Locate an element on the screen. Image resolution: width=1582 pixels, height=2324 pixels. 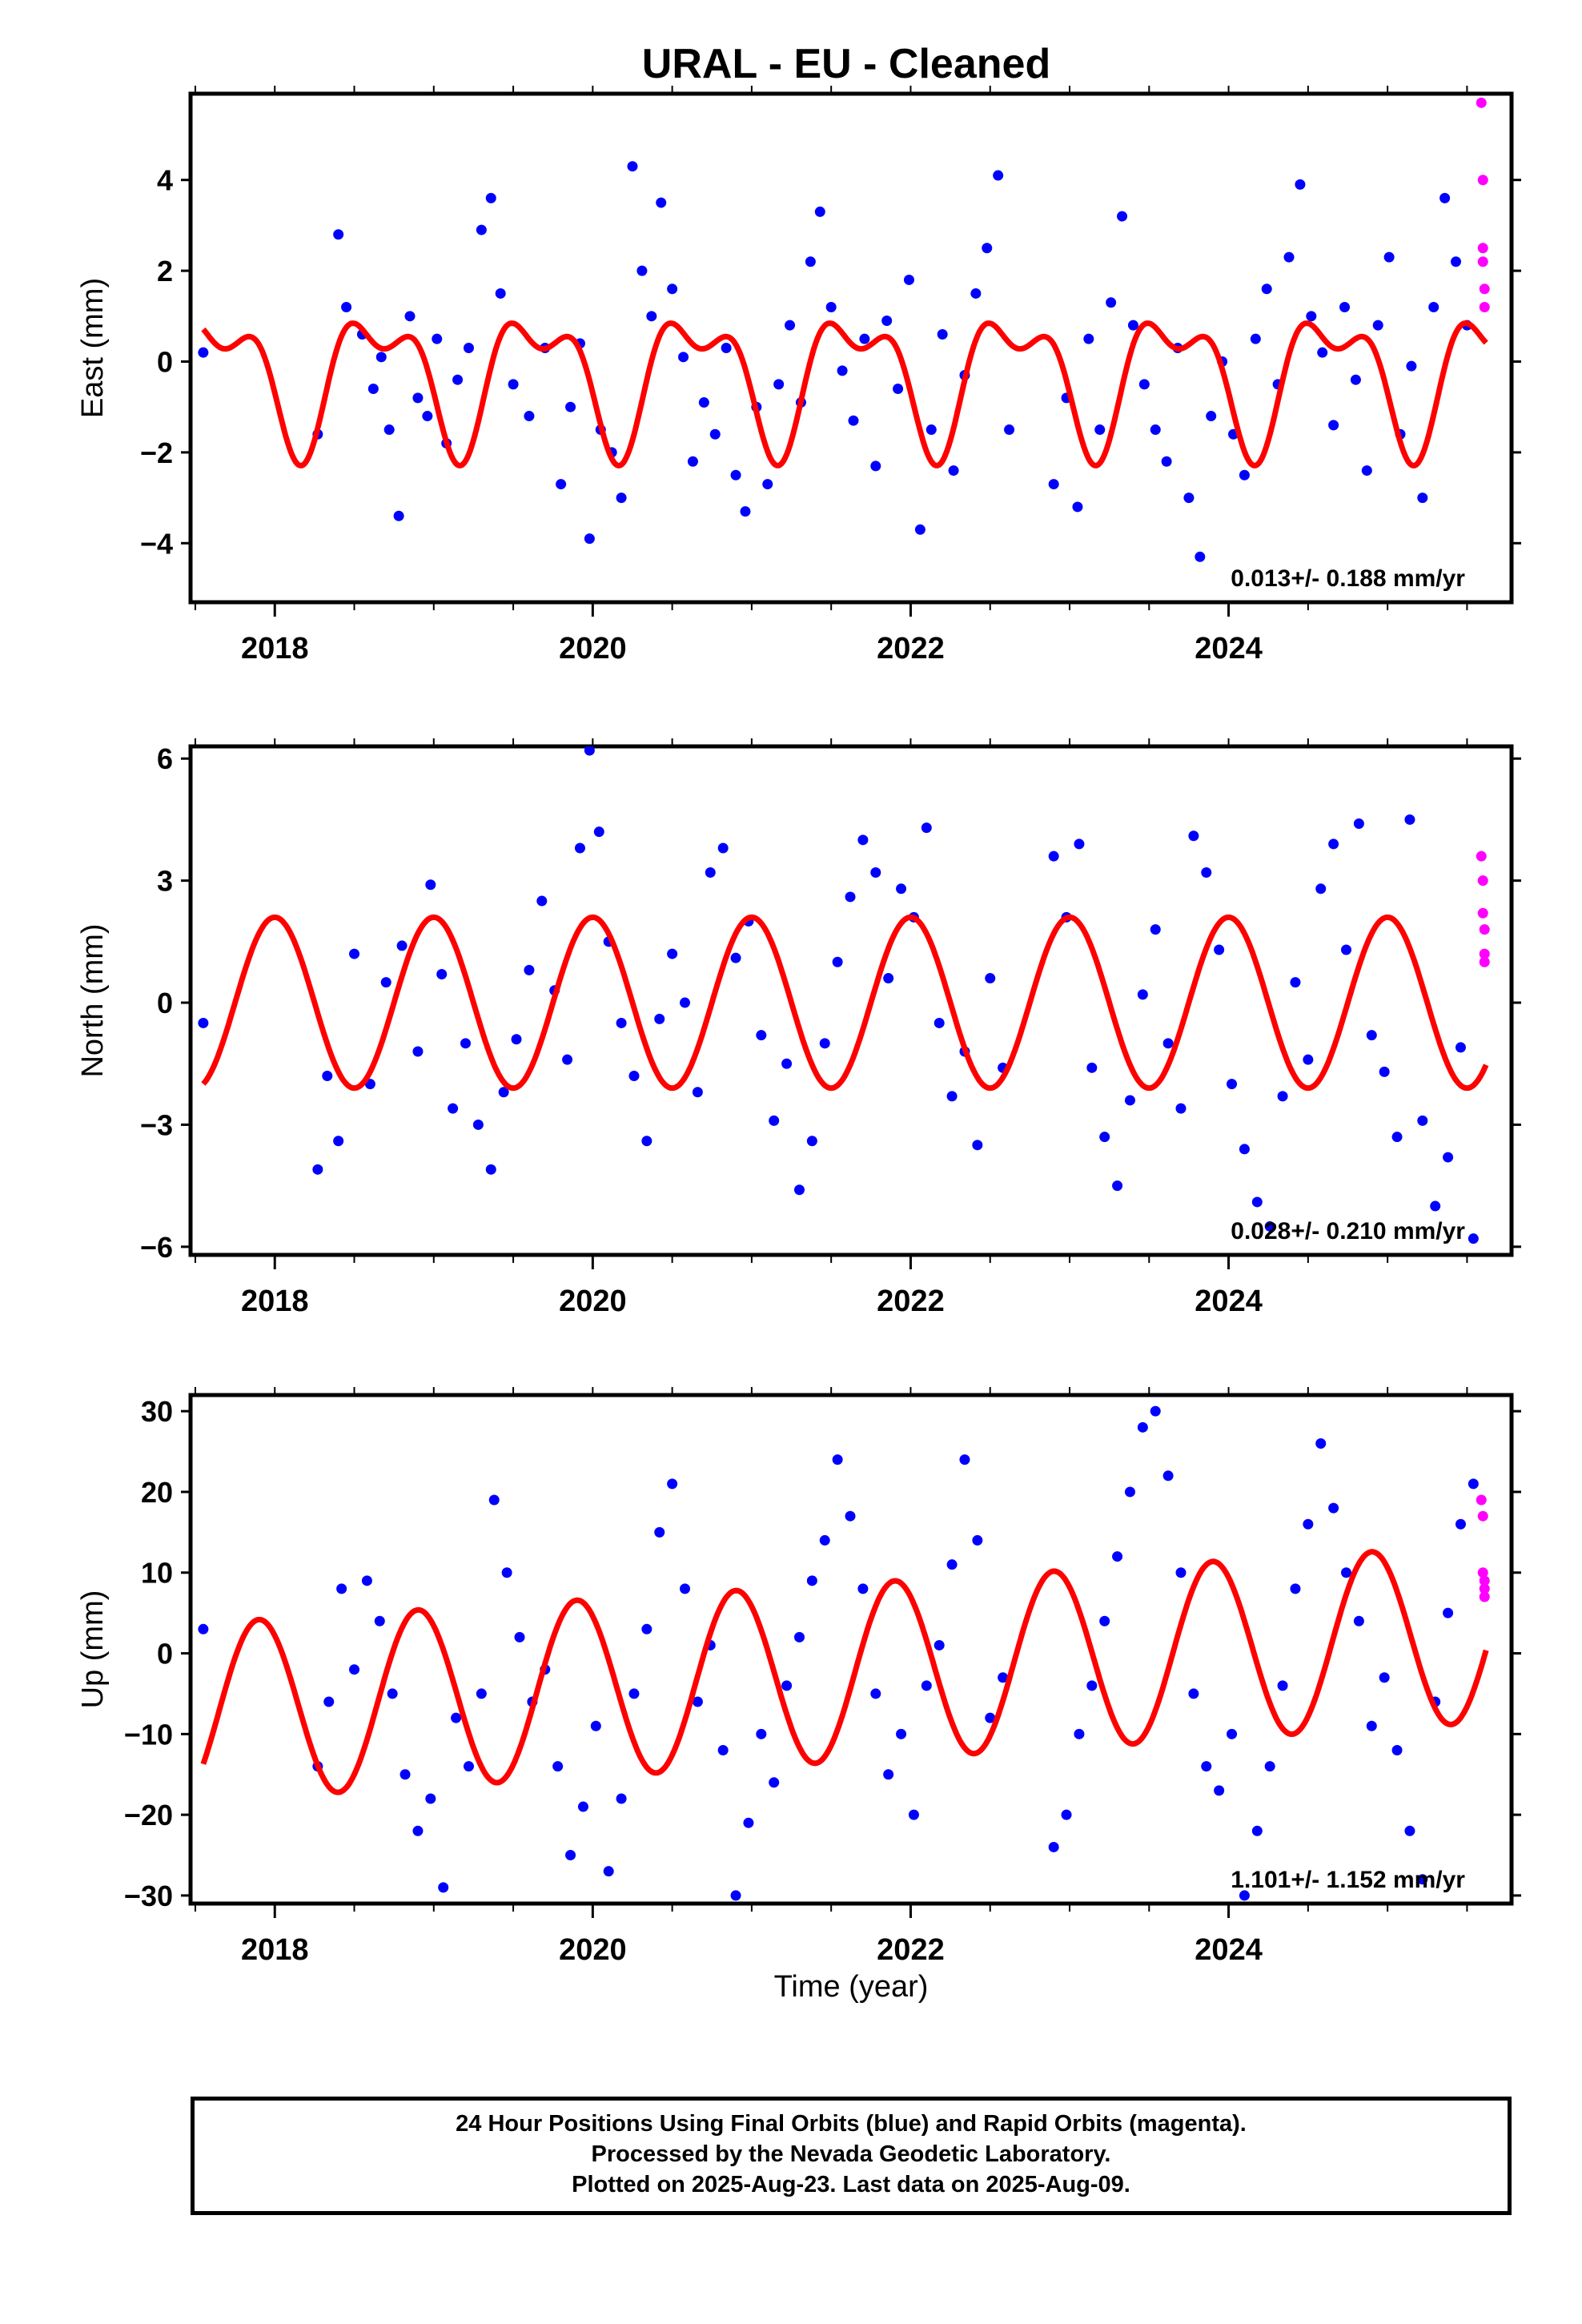
y-tick-label: −6 is located at coordinates (156, 1247).